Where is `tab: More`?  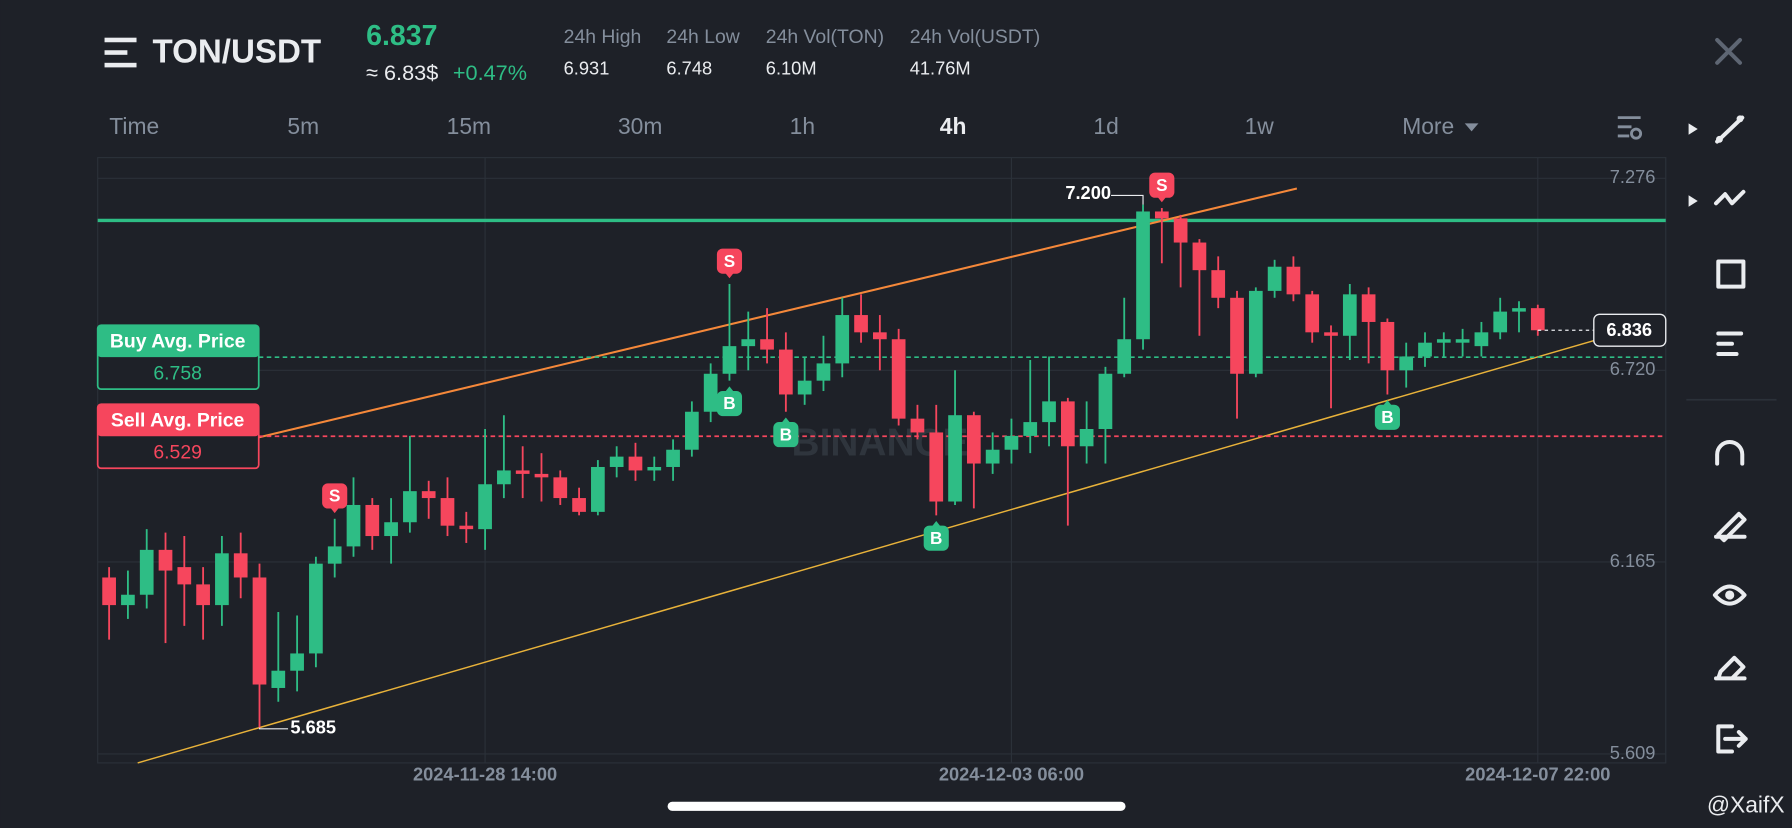
tab: More is located at coordinates (1428, 126).